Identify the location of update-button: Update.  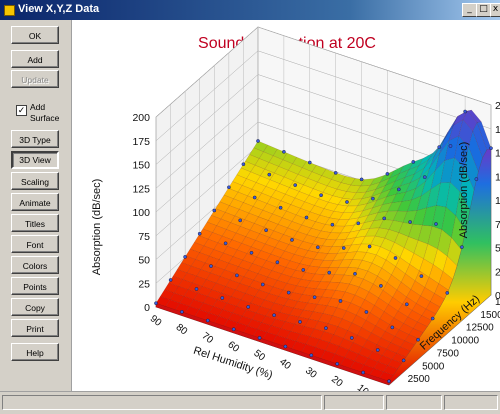
(35, 79).